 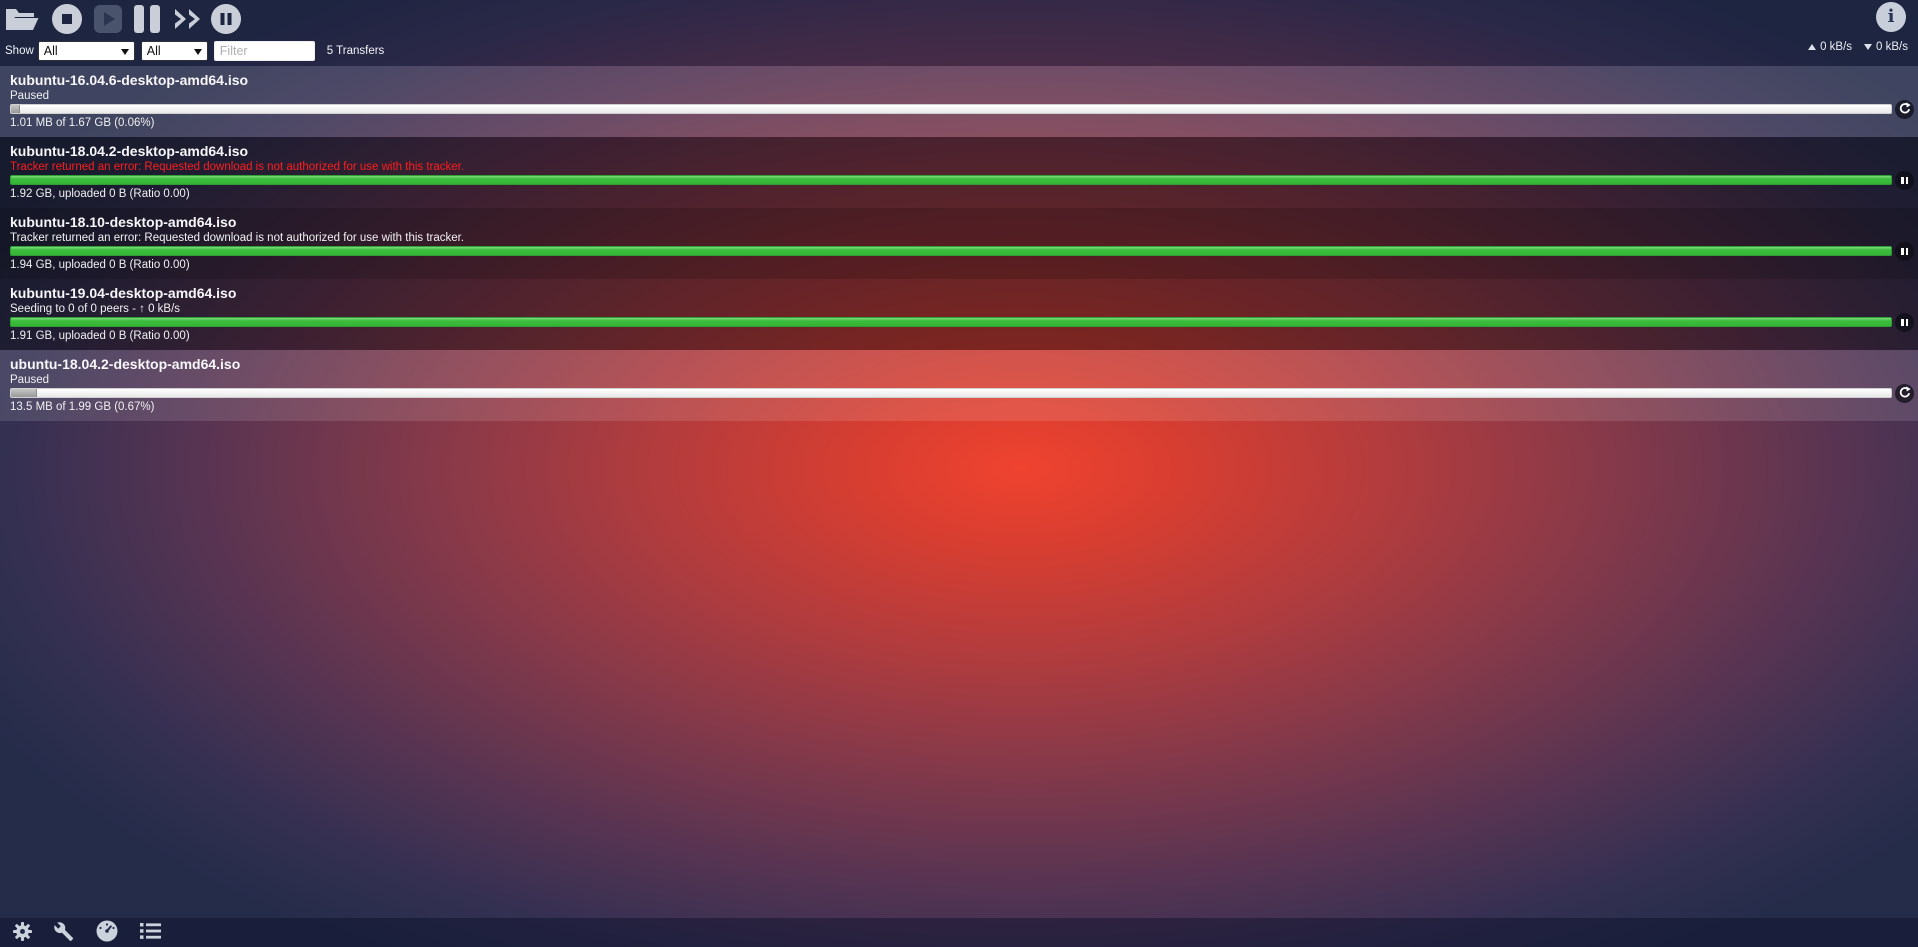 I want to click on show-label: Show, so click(x=19, y=51).